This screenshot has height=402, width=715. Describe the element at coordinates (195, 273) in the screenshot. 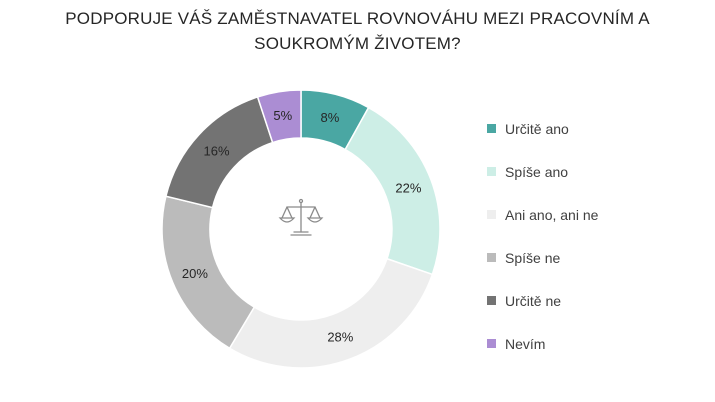

I see `slice-label: 20%` at that location.